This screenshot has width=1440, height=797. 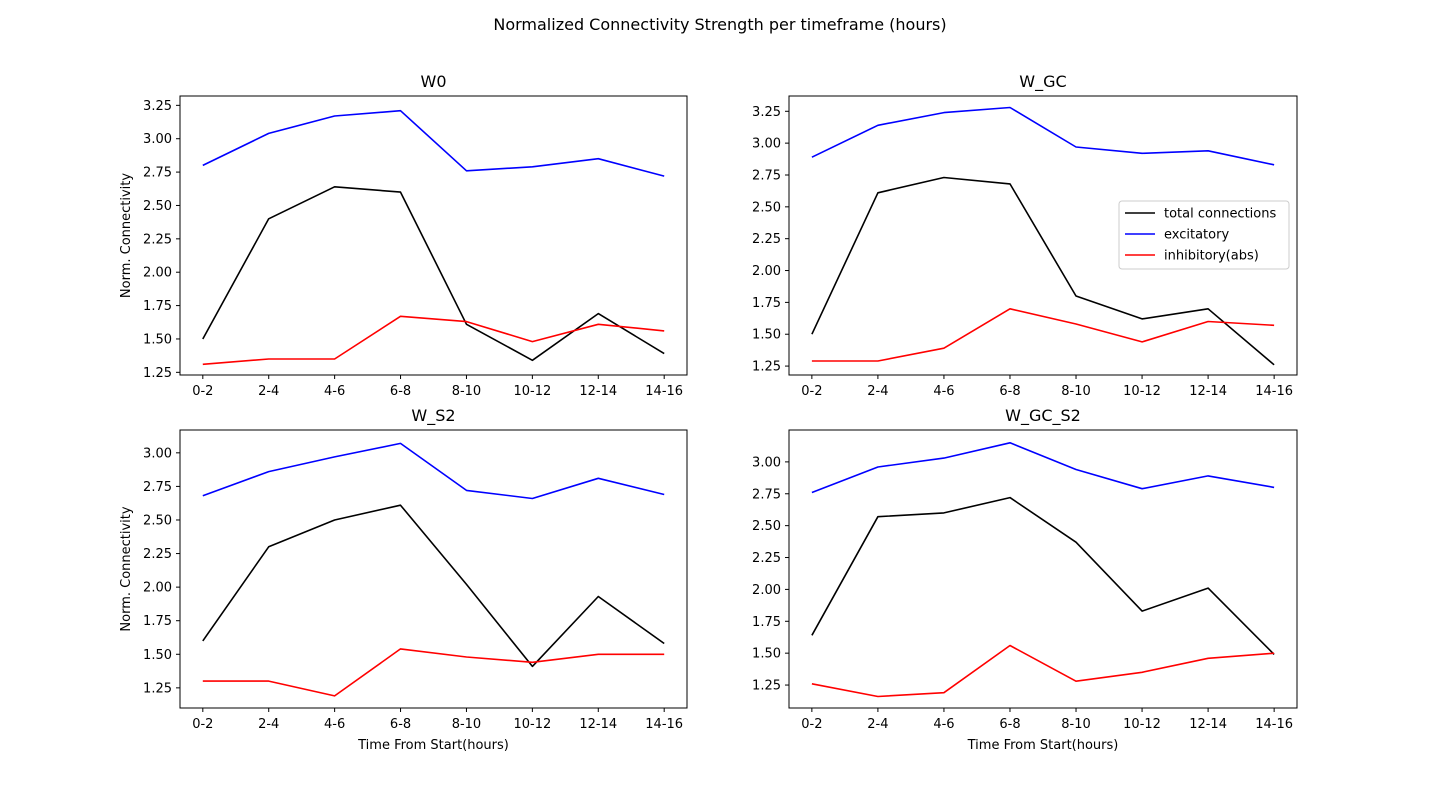 I want to click on panel-title: W_S2, so click(x=433, y=416).